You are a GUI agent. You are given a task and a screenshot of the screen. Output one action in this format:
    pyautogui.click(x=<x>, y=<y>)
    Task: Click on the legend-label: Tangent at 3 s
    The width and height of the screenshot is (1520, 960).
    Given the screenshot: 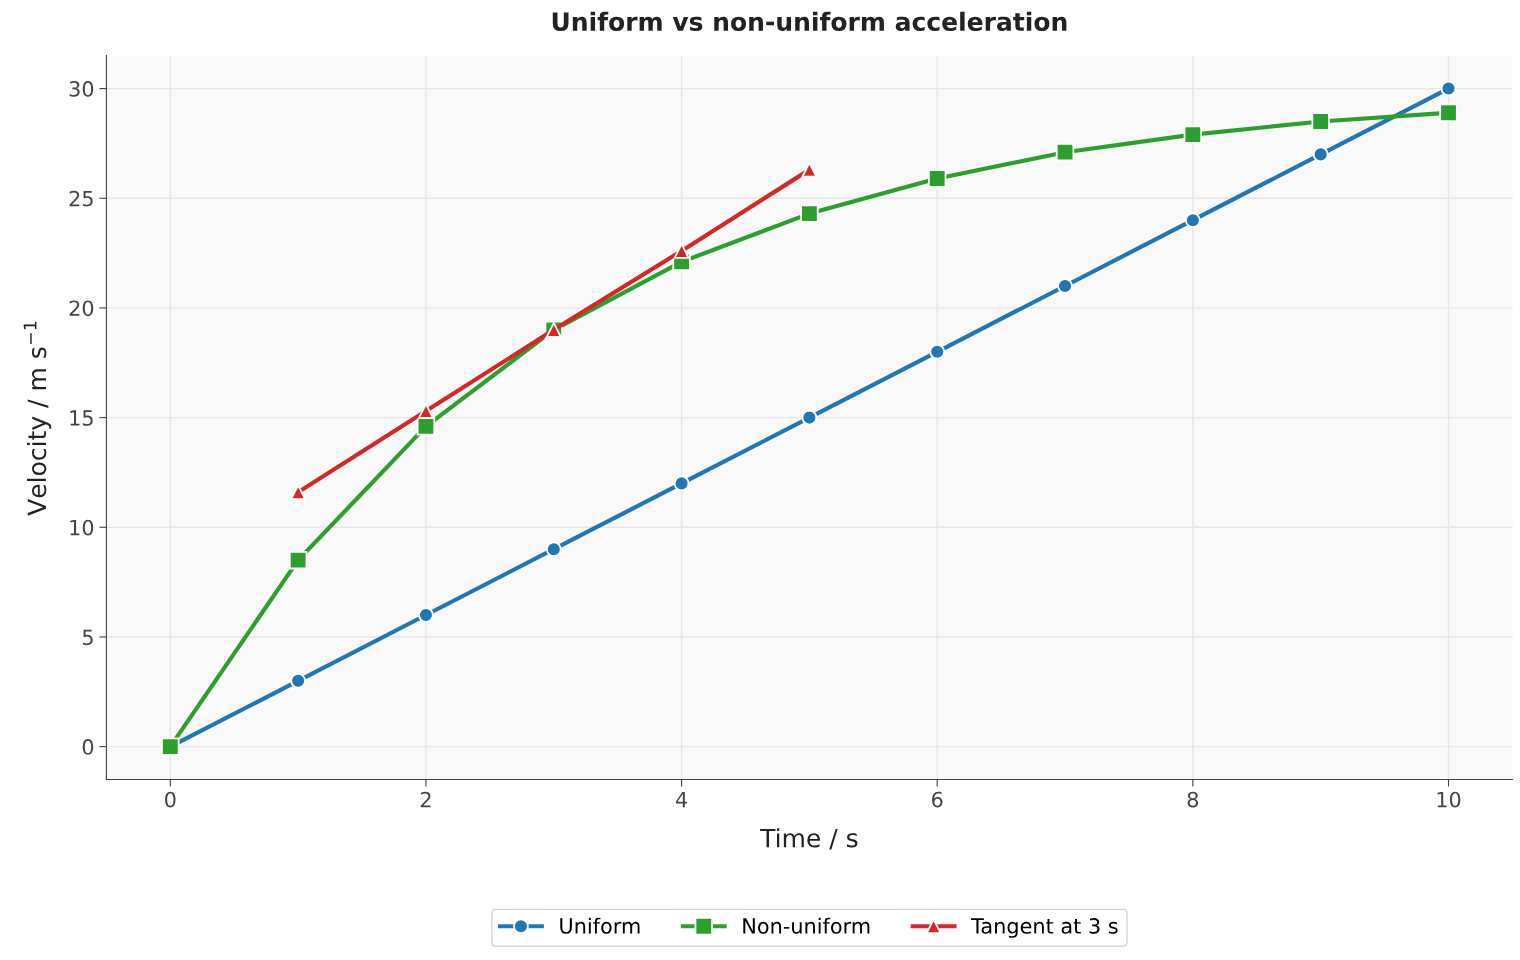 What is the action you would take?
    pyautogui.click(x=1044, y=928)
    